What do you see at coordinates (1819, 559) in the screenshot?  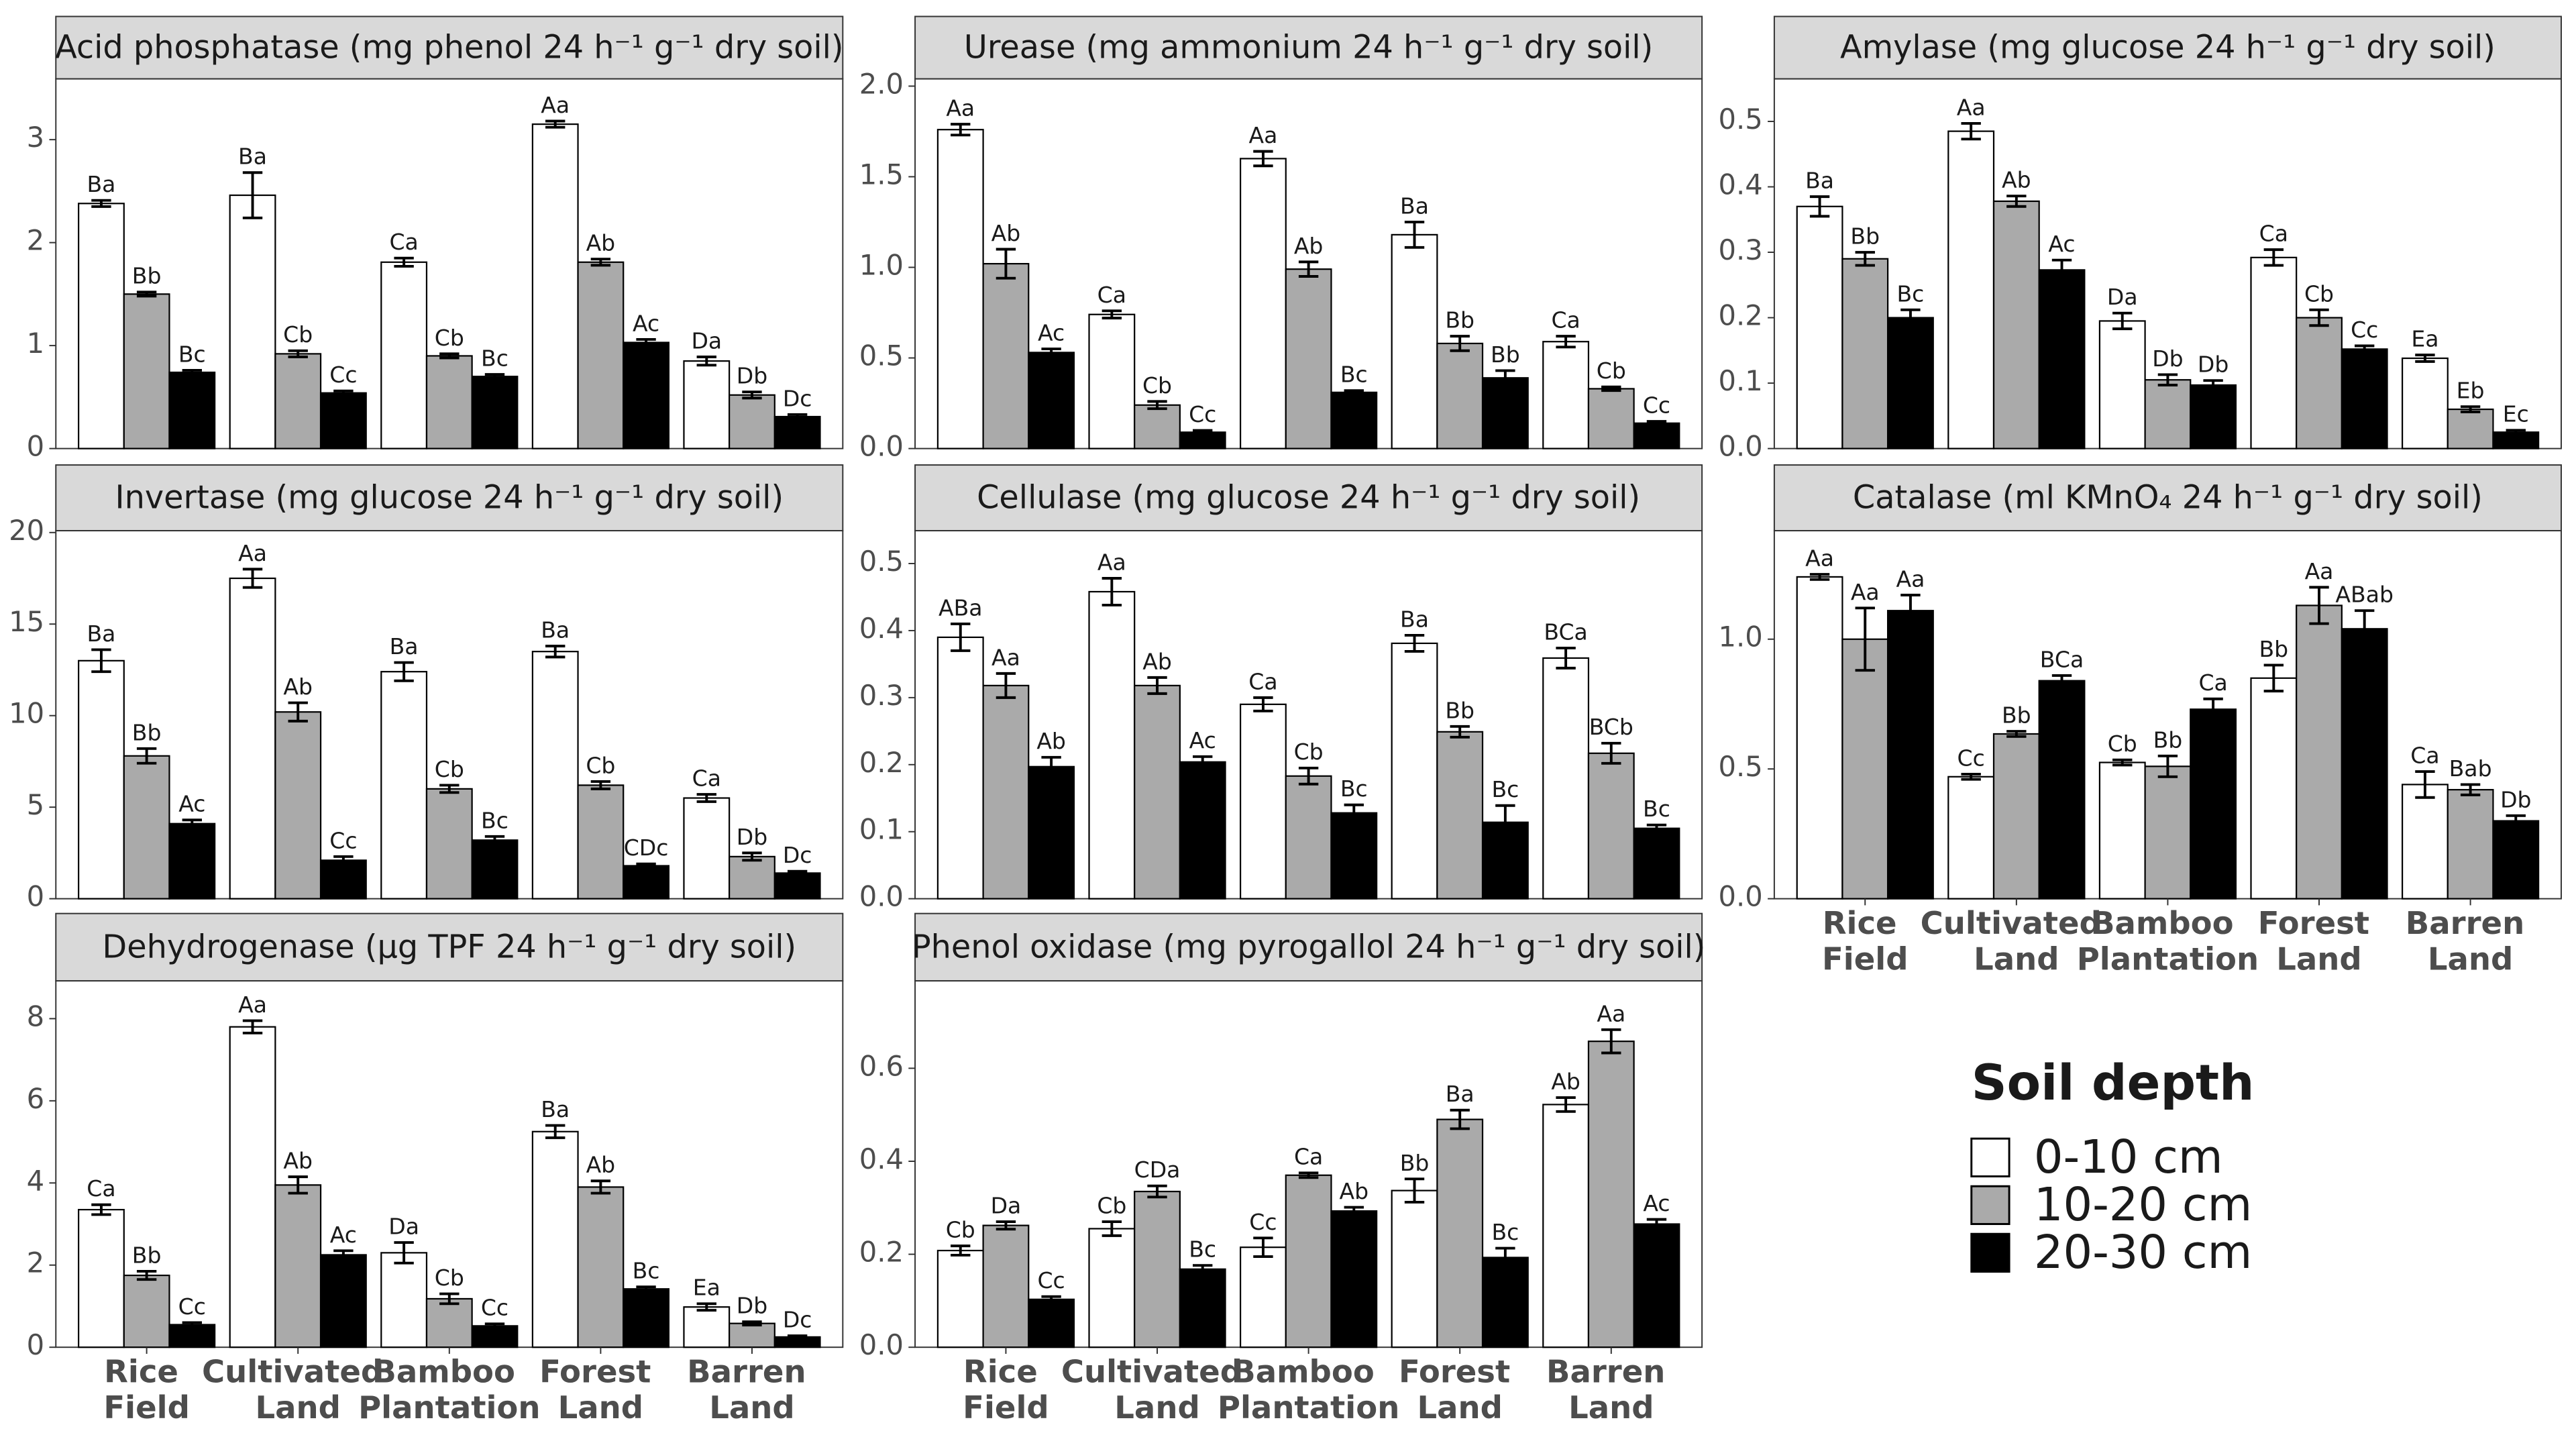 I see `significance-letter: Aa` at bounding box center [1819, 559].